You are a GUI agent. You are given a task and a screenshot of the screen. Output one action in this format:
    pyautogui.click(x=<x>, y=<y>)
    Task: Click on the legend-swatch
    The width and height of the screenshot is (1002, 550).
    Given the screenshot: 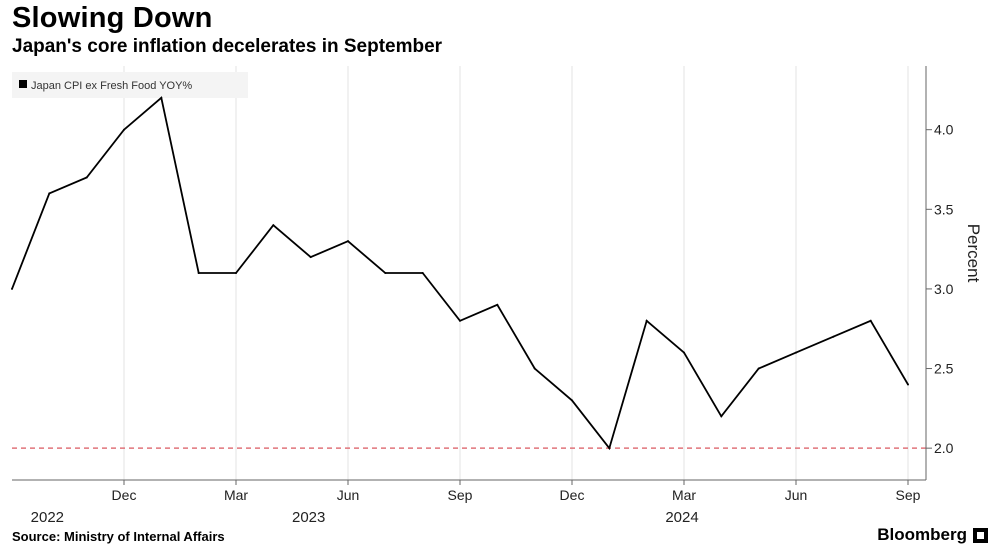 What is the action you would take?
    pyautogui.click(x=23, y=84)
    